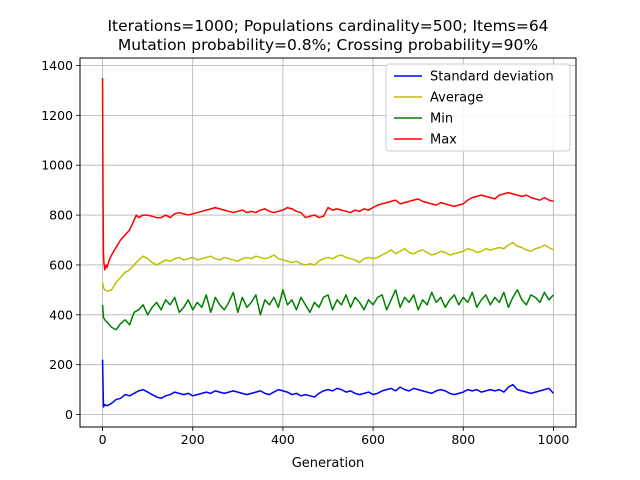 This screenshot has height=480, width=640. What do you see at coordinates (283, 439) in the screenshot?
I see `x-tick-label: 400` at bounding box center [283, 439].